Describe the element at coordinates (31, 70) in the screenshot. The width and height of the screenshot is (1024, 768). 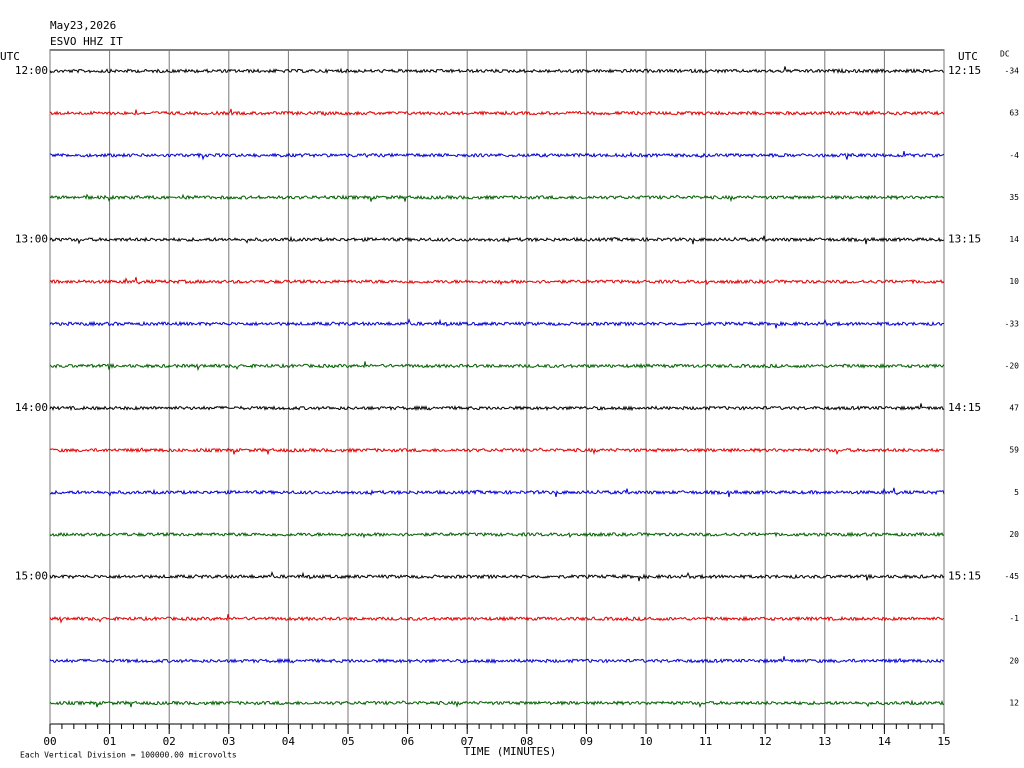
I see `row-start-time: 12:00` at that location.